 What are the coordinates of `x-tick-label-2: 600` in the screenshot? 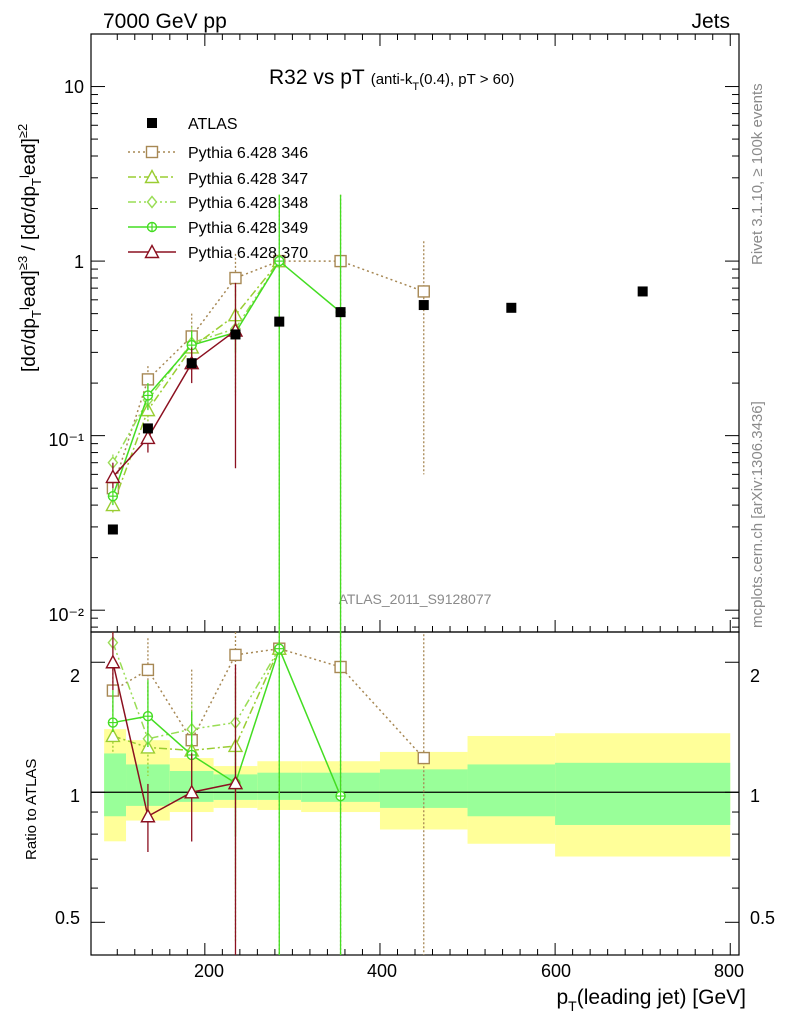 It's located at (556, 971).